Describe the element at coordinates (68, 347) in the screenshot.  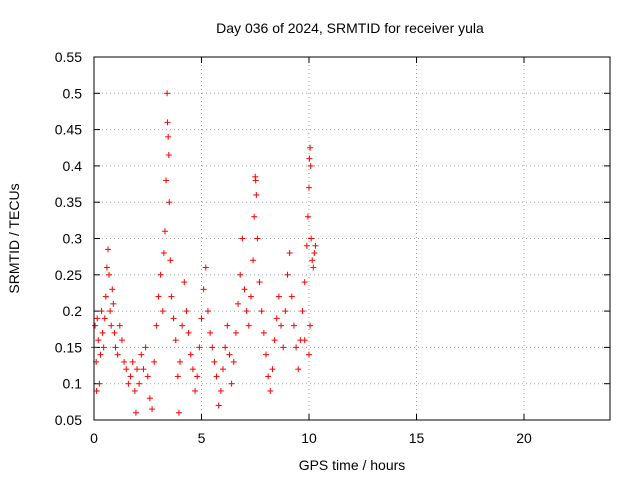
I see `y-tick-label: 0.15` at that location.